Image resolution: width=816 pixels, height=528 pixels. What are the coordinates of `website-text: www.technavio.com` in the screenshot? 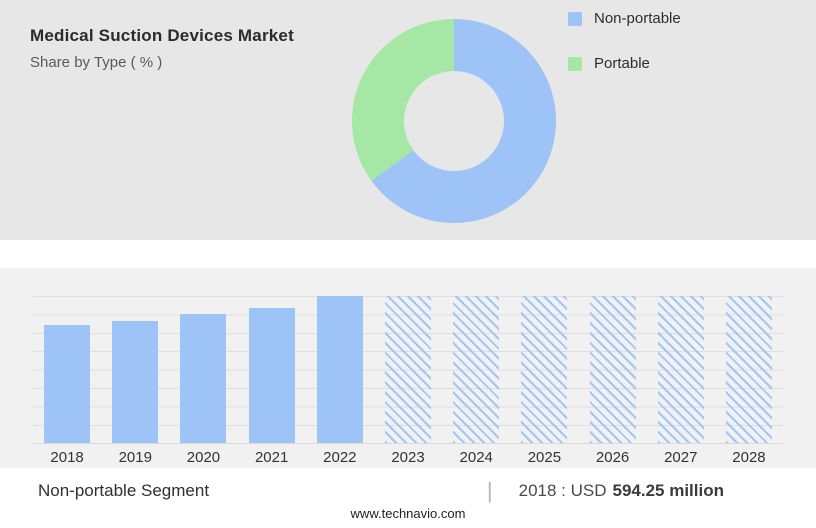 It's located at (408, 513).